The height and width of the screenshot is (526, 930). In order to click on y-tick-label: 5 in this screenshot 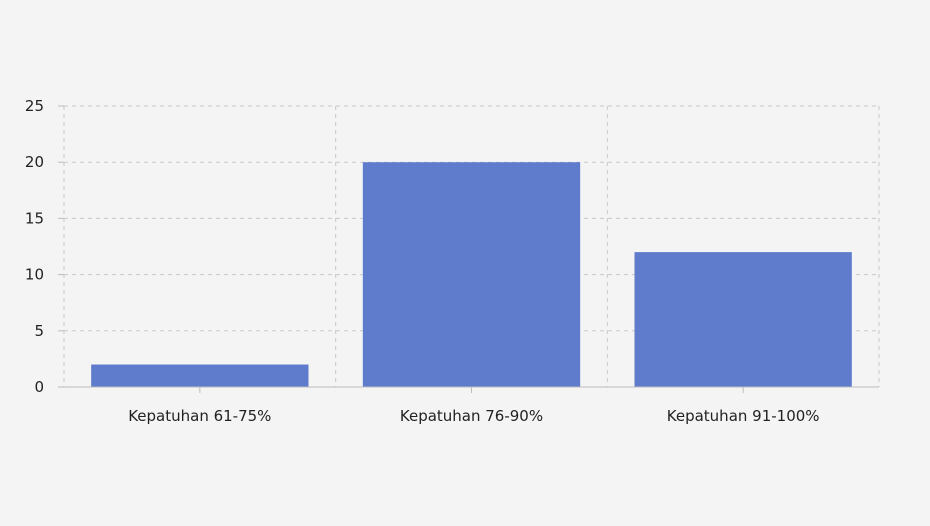, I will do `click(39, 331)`.